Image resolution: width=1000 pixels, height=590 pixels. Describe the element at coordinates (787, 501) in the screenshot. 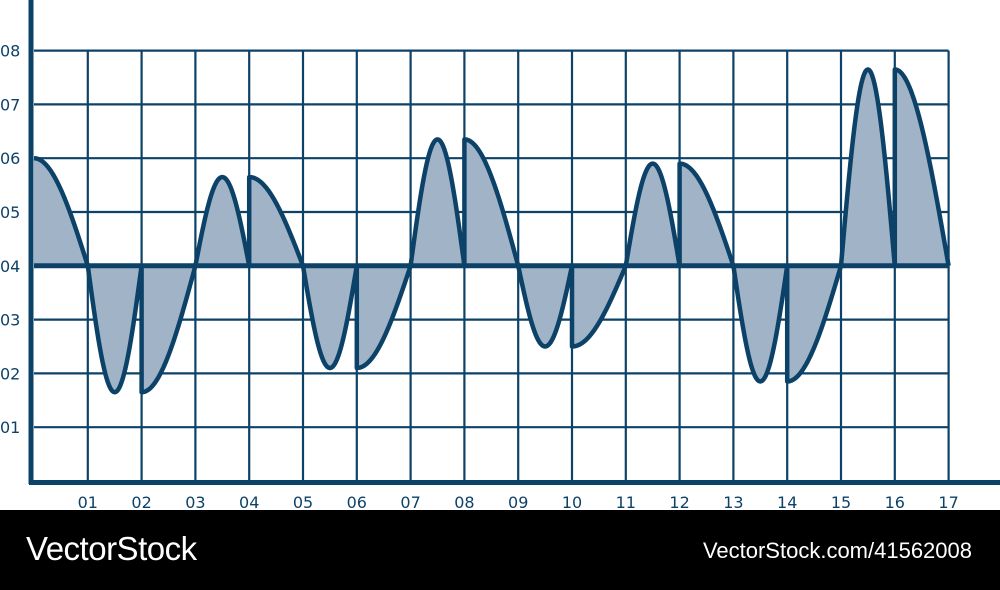

I see `x-tick-label: 14` at that location.